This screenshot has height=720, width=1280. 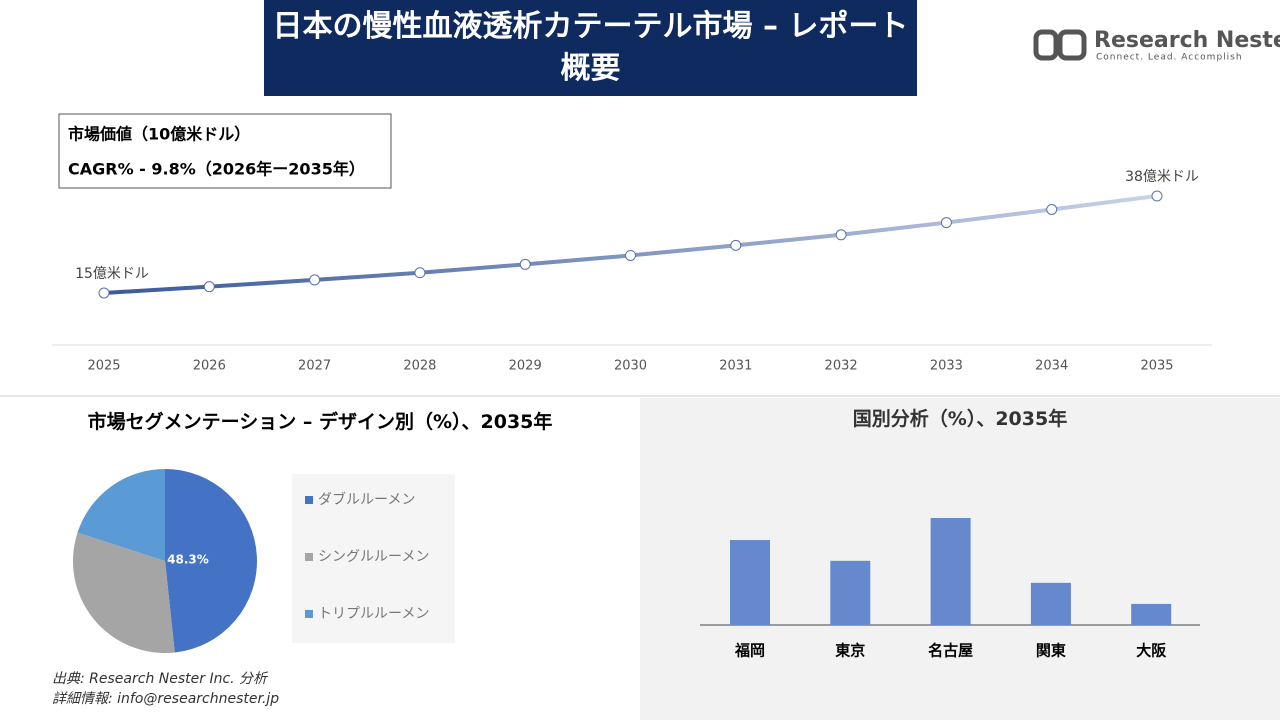 I want to click on bar-title: 国別分析（%）、2035年, so click(x=960, y=419).